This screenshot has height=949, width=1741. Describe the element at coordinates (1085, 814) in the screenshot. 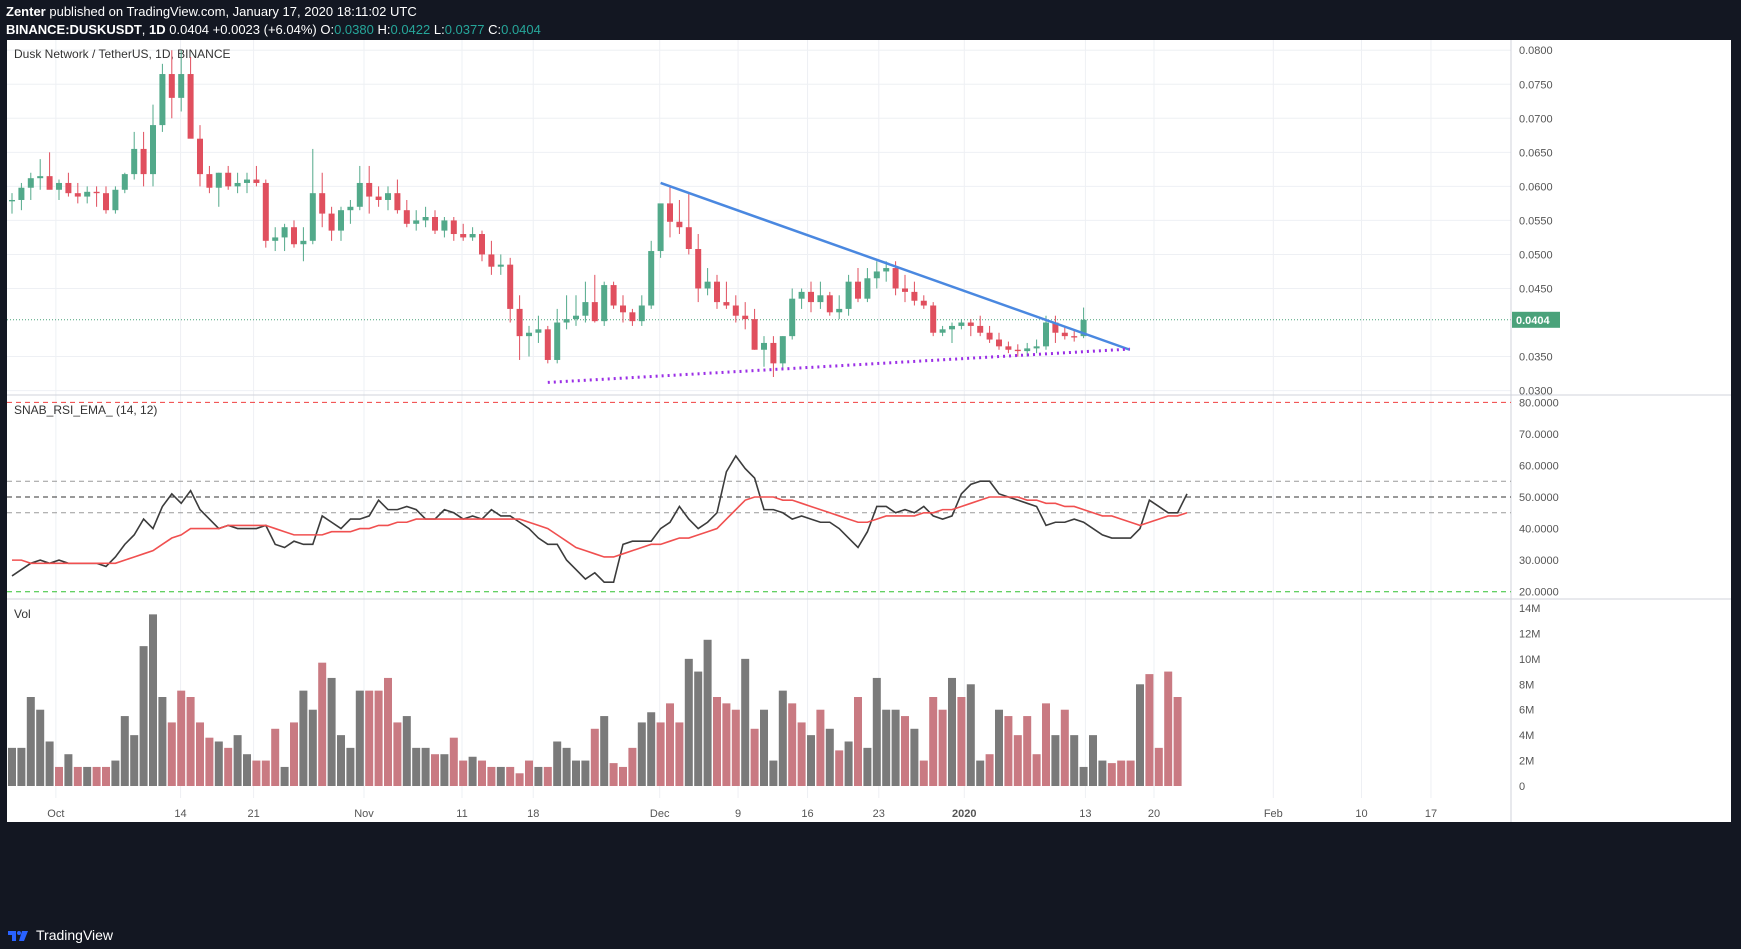

I see `x-tick-label: 13` at that location.